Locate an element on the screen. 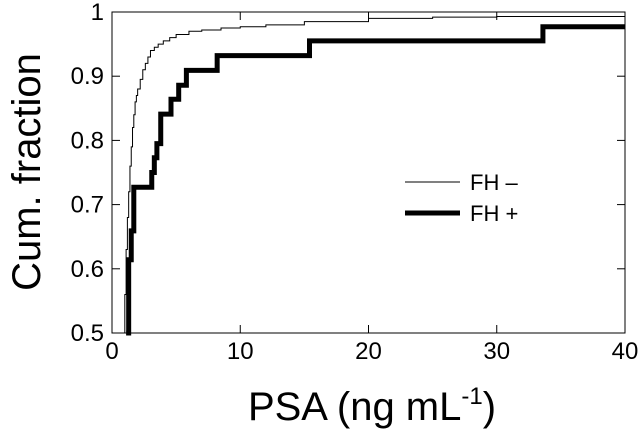  x-axis-title-close: ) is located at coordinates (489, 407).